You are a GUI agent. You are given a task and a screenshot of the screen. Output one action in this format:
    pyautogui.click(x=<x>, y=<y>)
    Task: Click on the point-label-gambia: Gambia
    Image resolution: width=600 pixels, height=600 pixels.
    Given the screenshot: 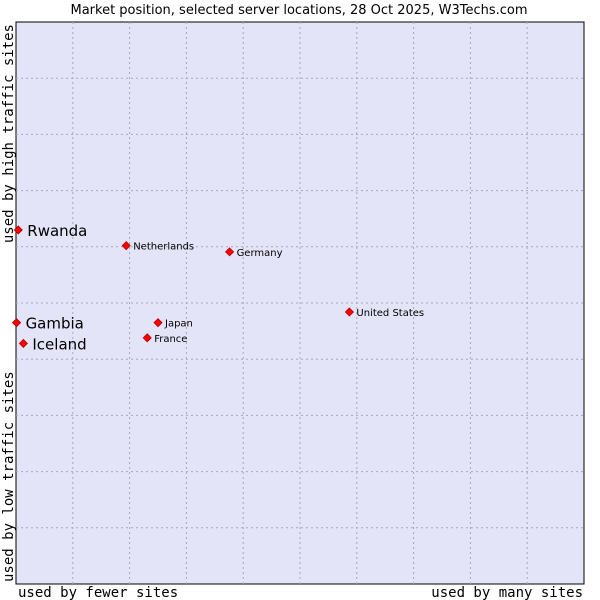 What is the action you would take?
    pyautogui.click(x=55, y=324)
    